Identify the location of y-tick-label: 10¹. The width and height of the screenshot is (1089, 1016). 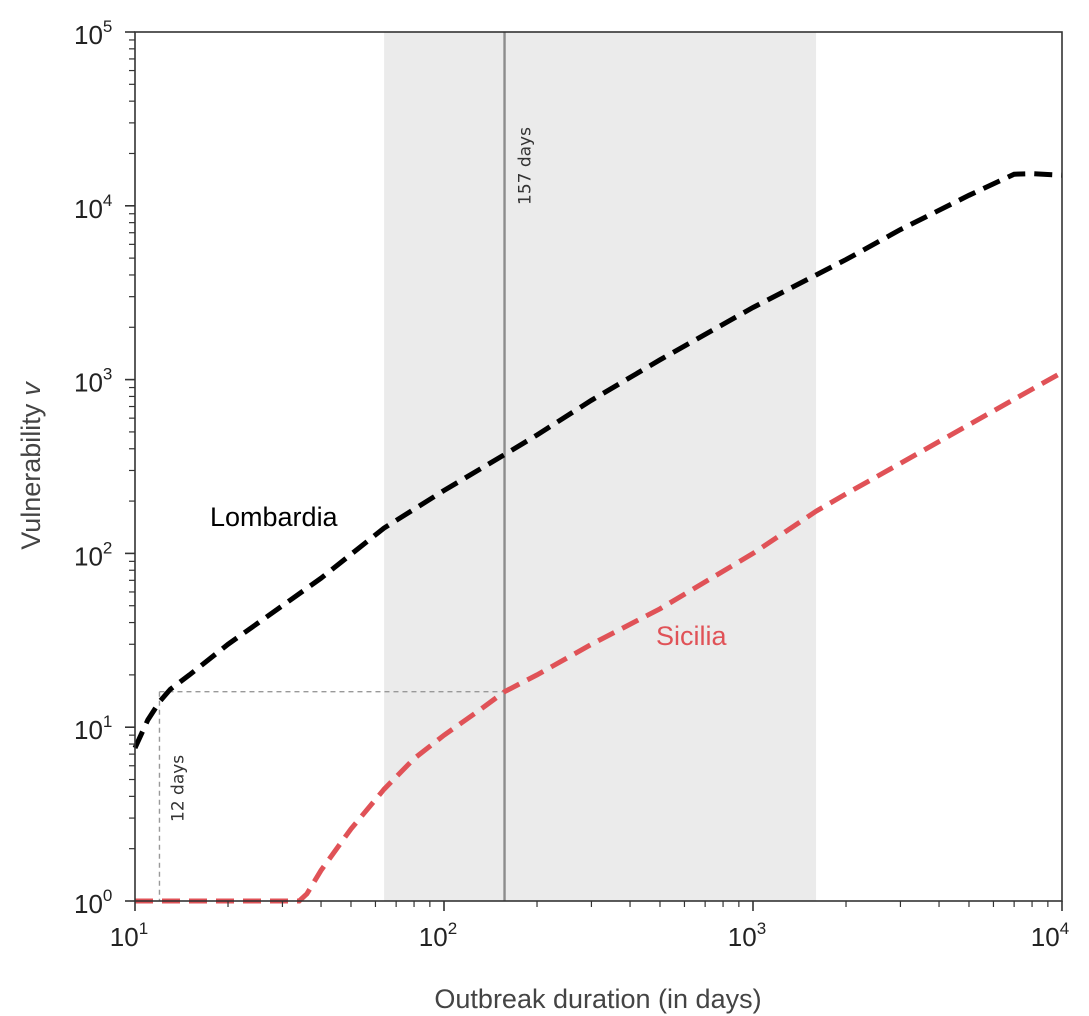
(93, 728).